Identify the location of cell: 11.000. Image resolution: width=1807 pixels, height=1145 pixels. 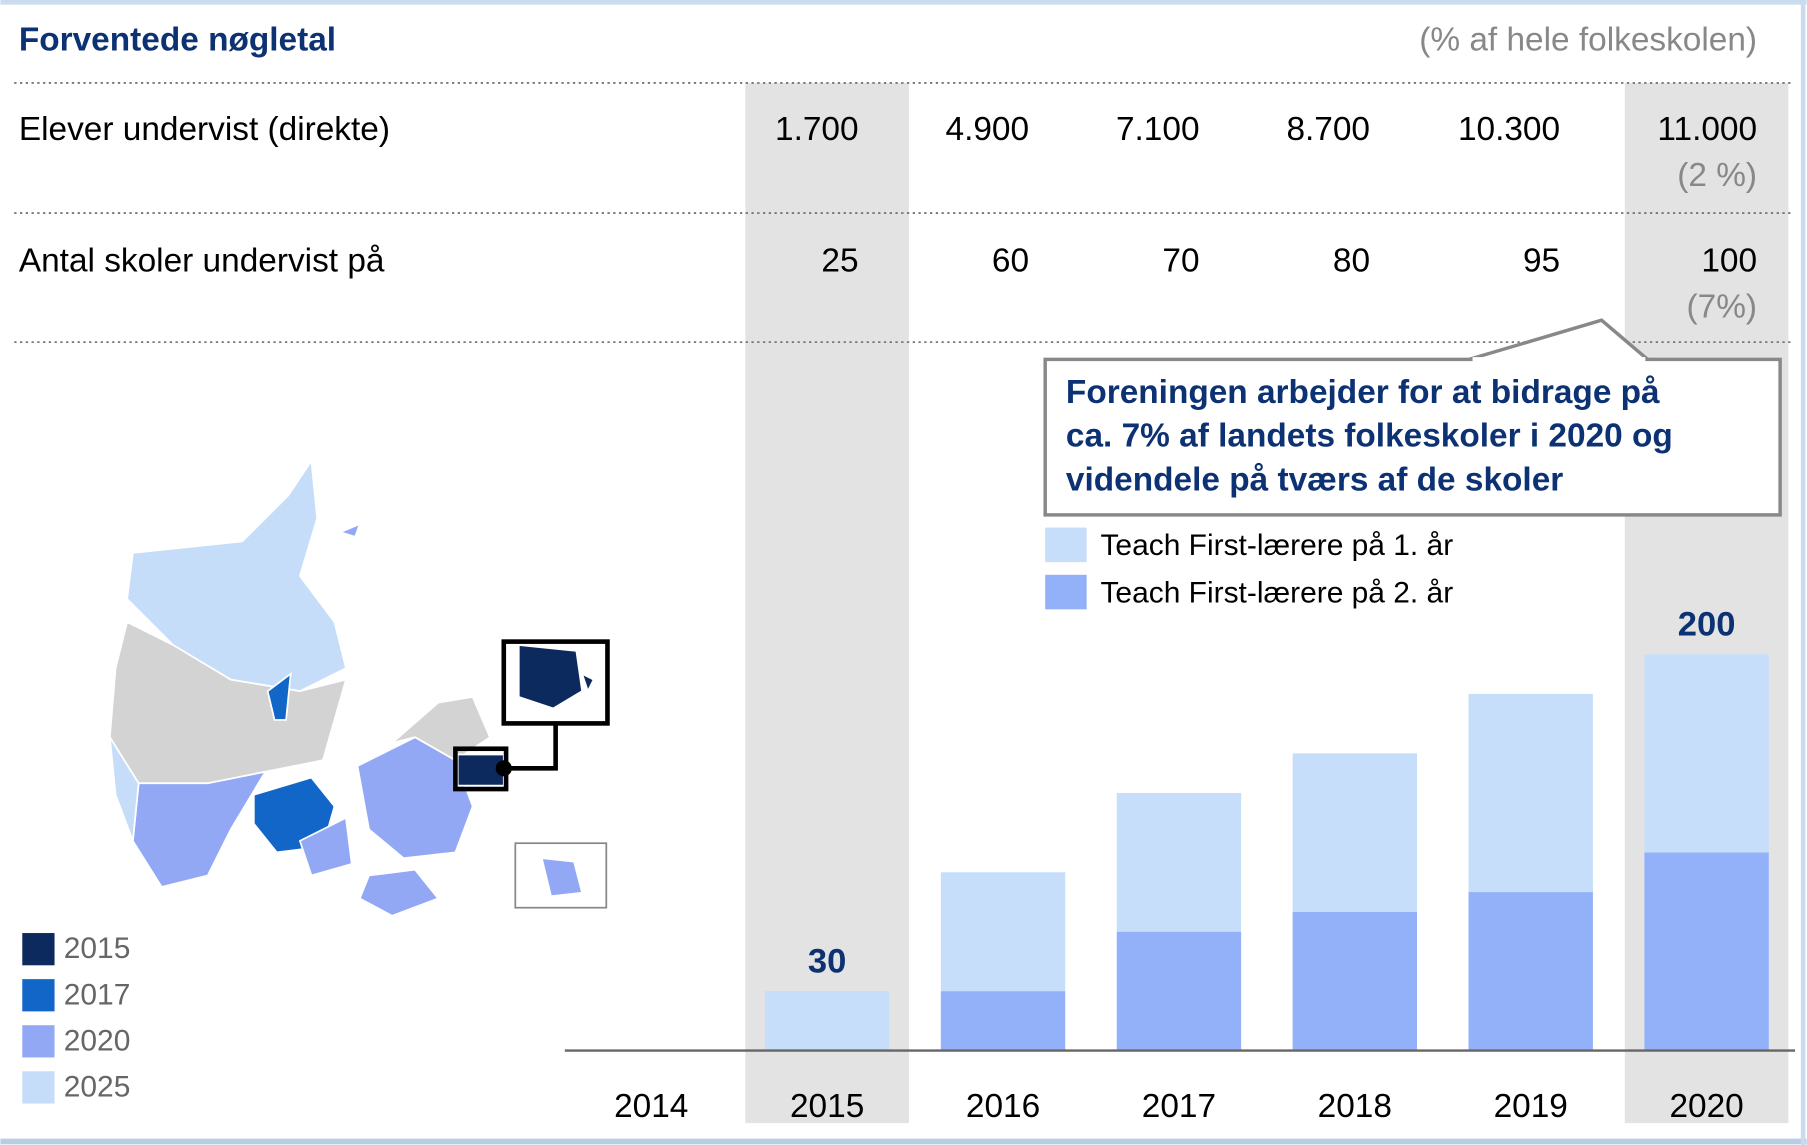
(1707, 129).